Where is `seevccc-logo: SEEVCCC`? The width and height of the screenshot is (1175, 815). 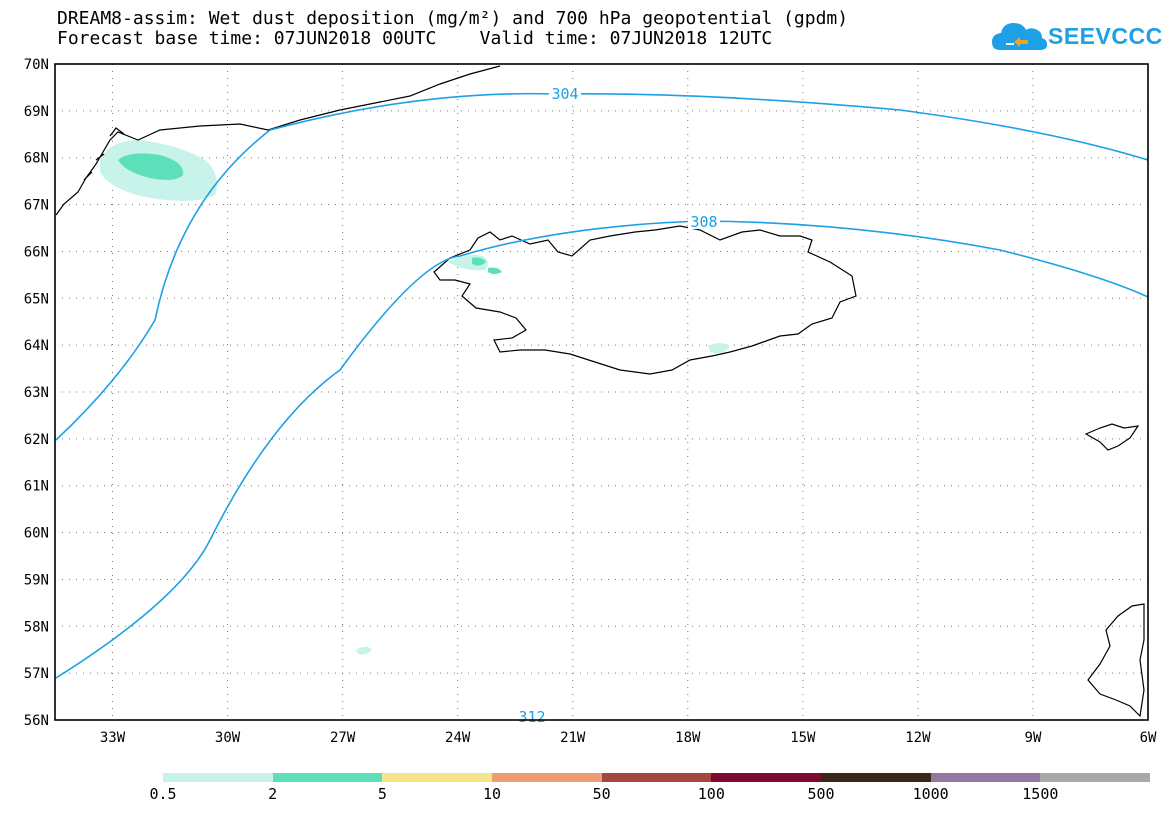
seevccc-logo: SEEVCCC is located at coordinates (1076, 37).